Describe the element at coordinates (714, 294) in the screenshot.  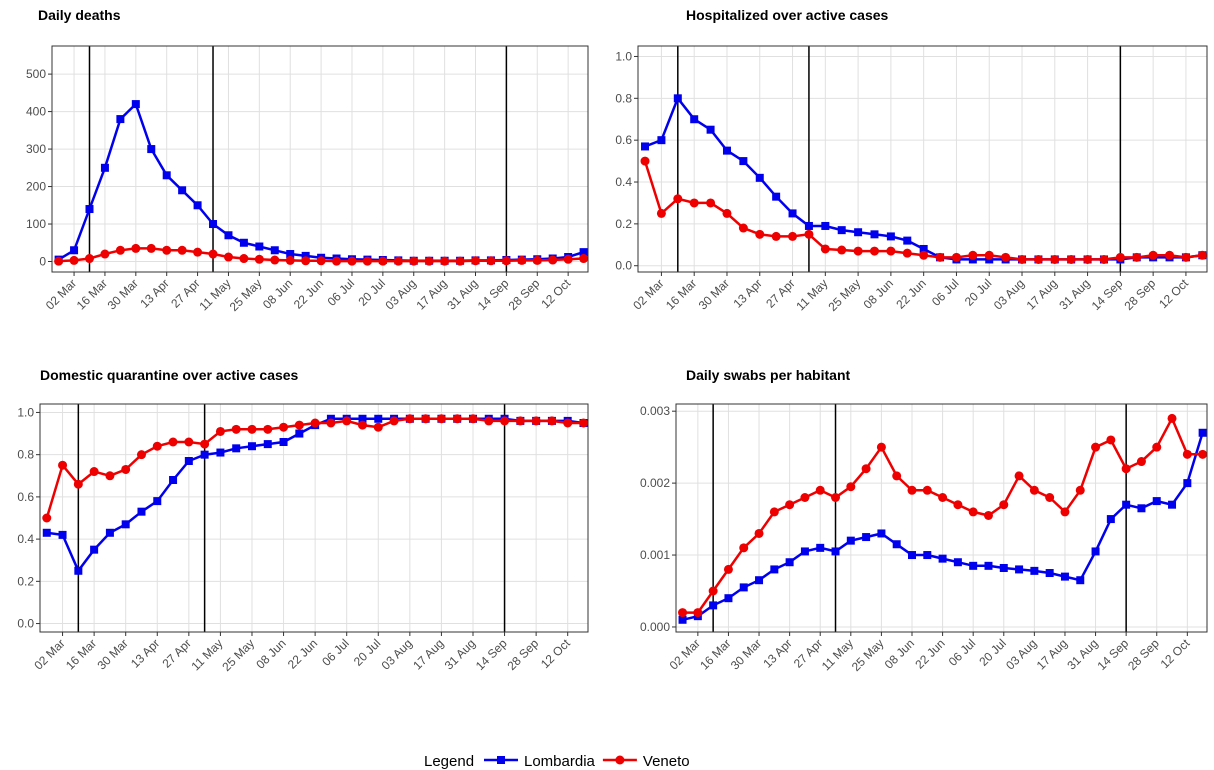
I see `x-tick-label: 30 Mar` at that location.